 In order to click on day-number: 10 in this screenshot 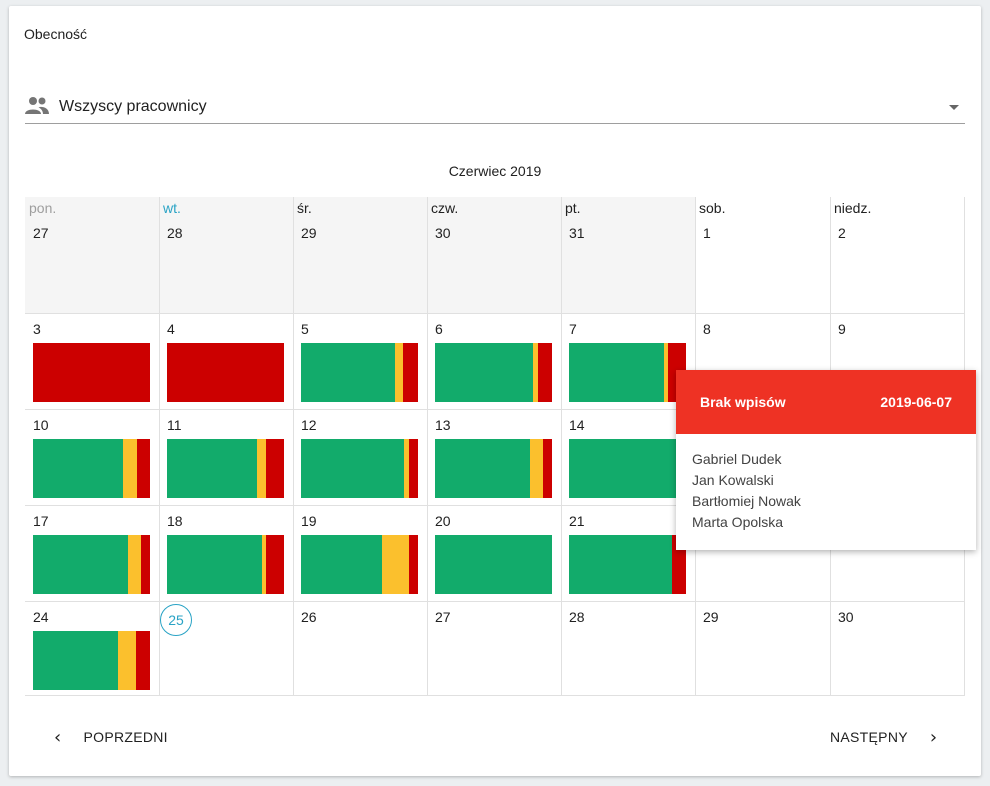, I will do `click(41, 425)`.